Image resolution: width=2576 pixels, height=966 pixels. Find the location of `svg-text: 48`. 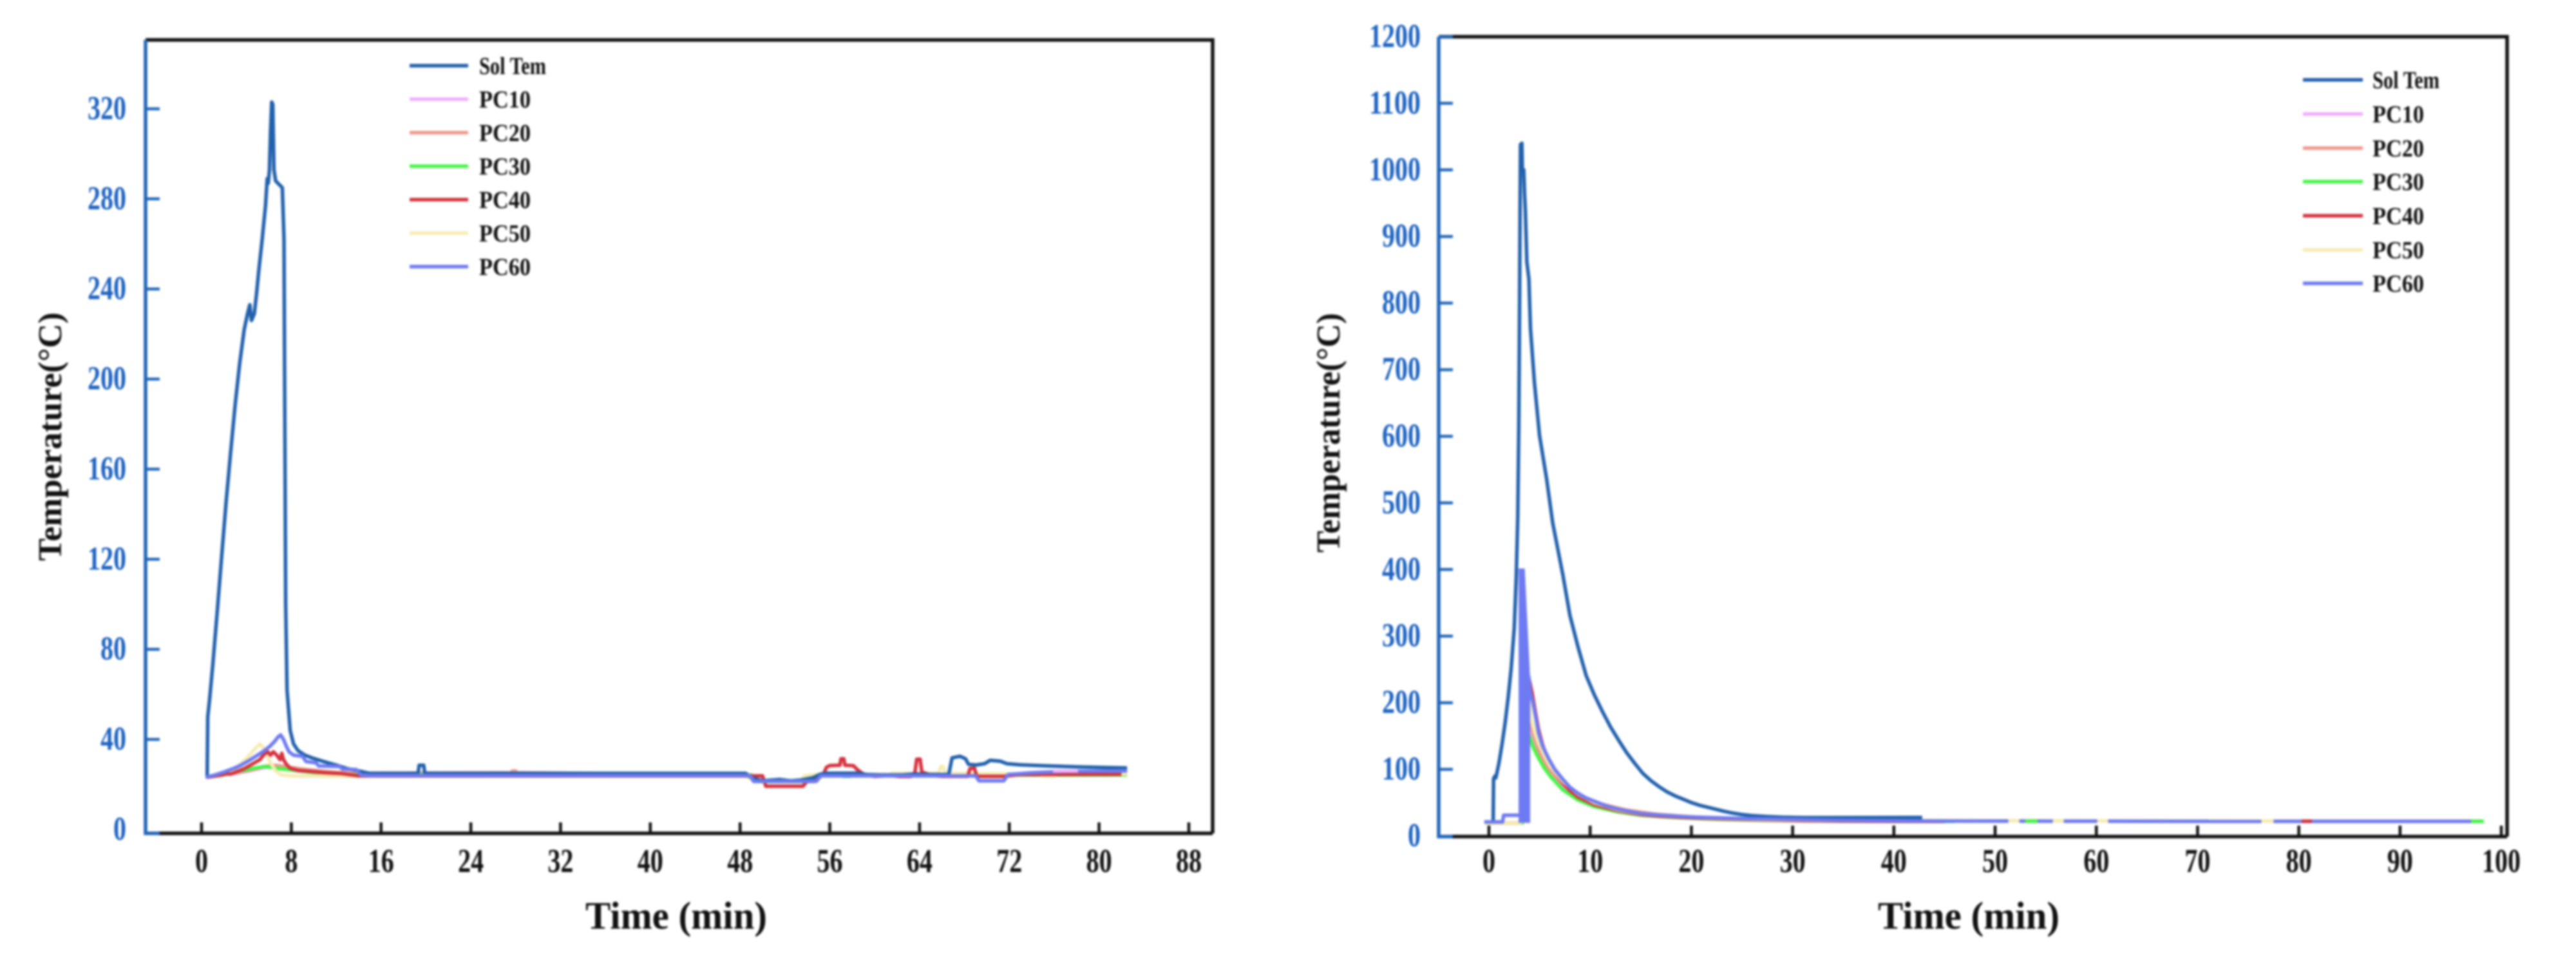

svg-text: 48 is located at coordinates (740, 861).